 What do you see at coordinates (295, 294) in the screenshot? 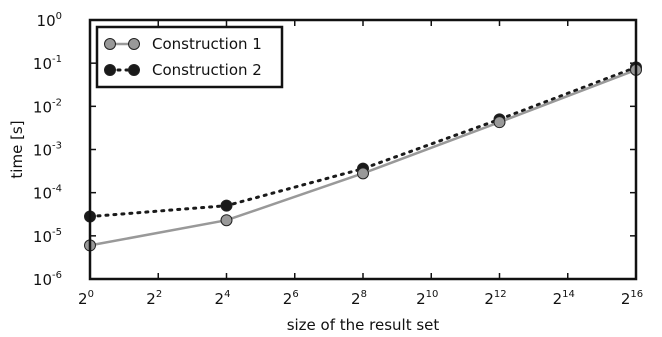
I see `x-tick-label-exponent: 6` at bounding box center [295, 294].